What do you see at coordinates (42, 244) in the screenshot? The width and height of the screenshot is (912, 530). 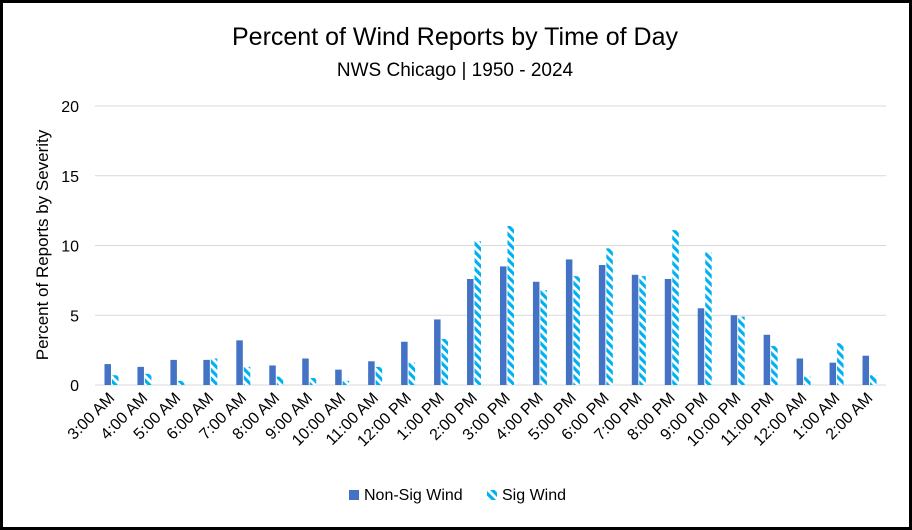 I see `y-axis-label: Percent of Reports by Severity` at bounding box center [42, 244].